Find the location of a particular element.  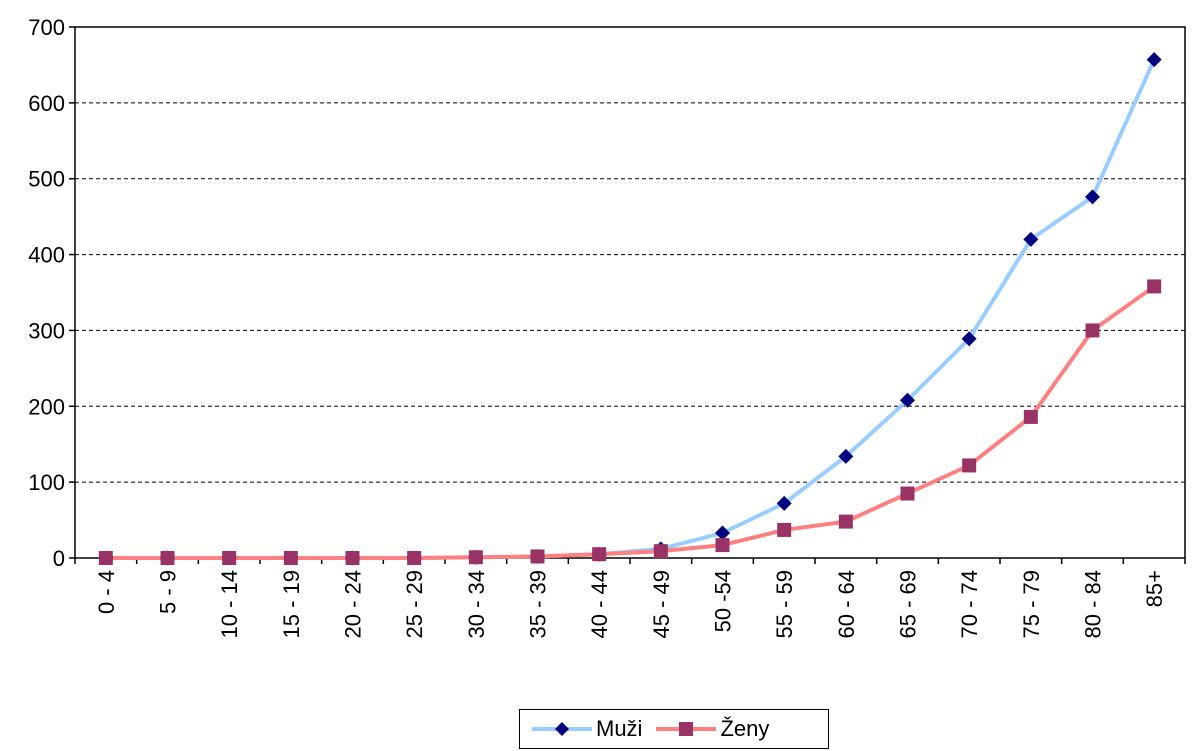

x-tick-label: 0 - 4 is located at coordinates (106, 592).